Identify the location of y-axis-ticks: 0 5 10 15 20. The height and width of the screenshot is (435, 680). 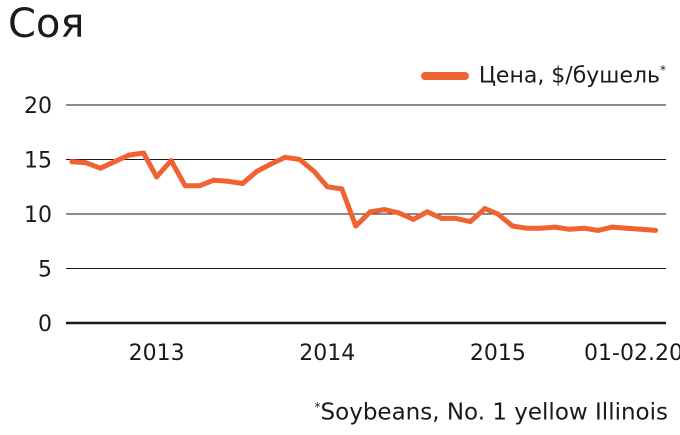
(38, 215).